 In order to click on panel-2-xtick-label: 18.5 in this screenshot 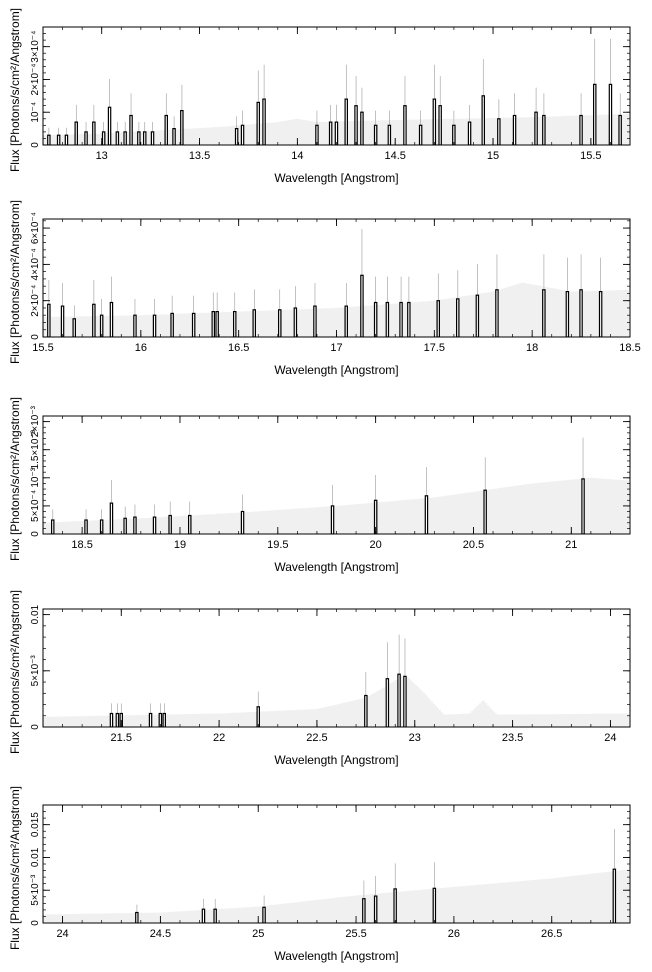, I will do `click(629, 348)`.